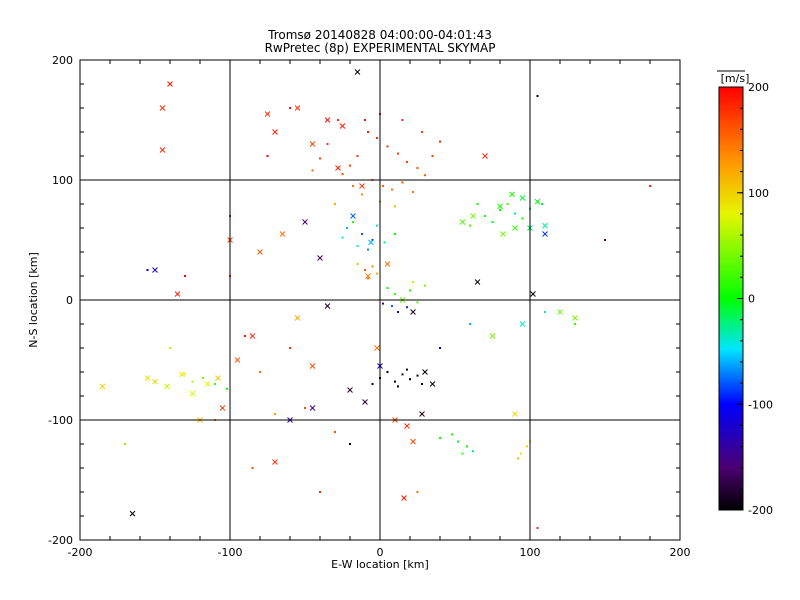 Image resolution: width=800 pixels, height=600 pixels. I want to click on x-axis-label: E-W location [km], so click(380, 564).